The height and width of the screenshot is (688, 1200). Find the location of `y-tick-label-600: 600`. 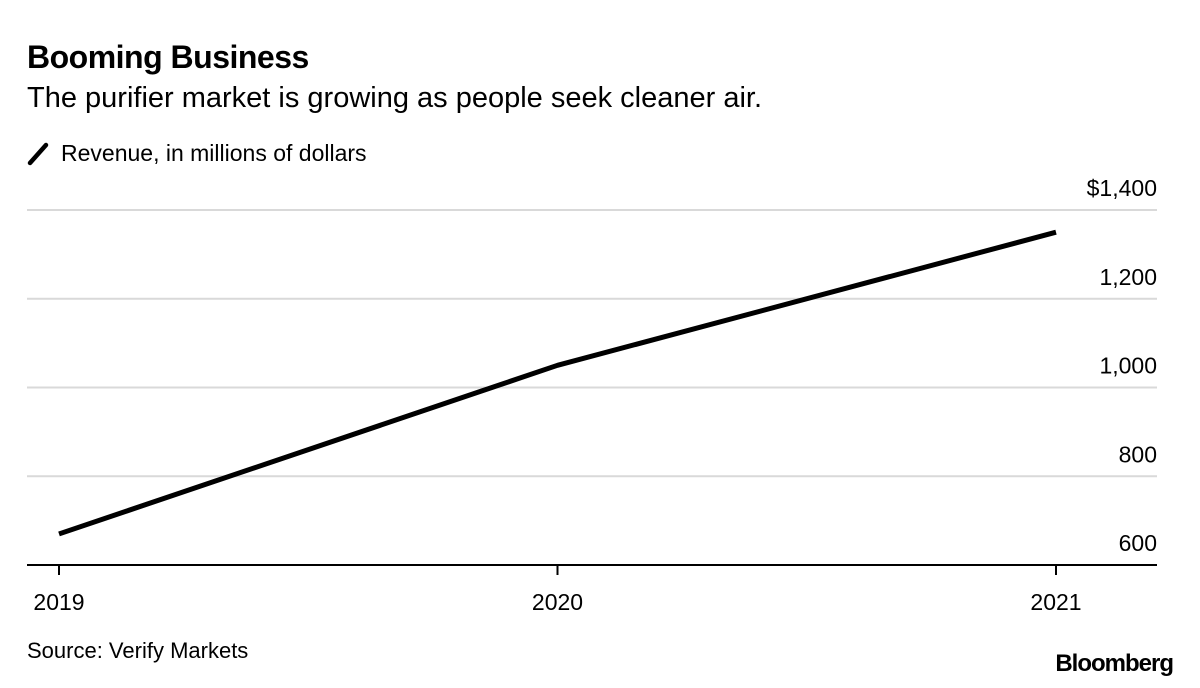

y-tick-label-600: 600 is located at coordinates (1138, 543).